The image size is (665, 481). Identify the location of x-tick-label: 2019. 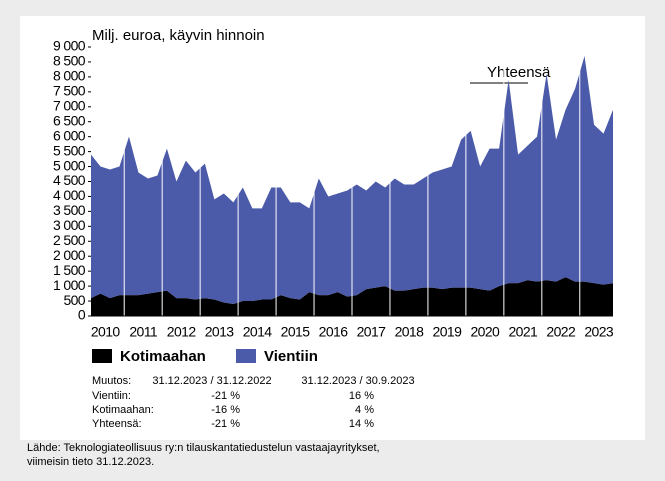
(448, 332).